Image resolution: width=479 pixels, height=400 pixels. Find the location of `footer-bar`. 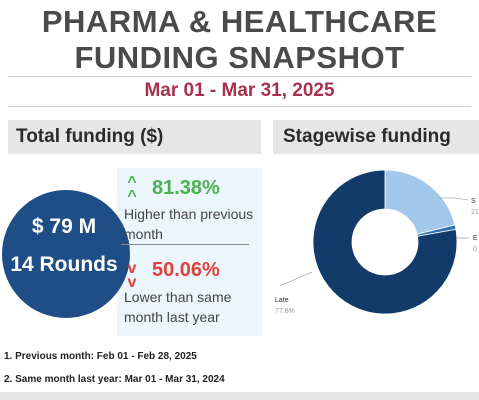

footer-bar is located at coordinates (239, 396).